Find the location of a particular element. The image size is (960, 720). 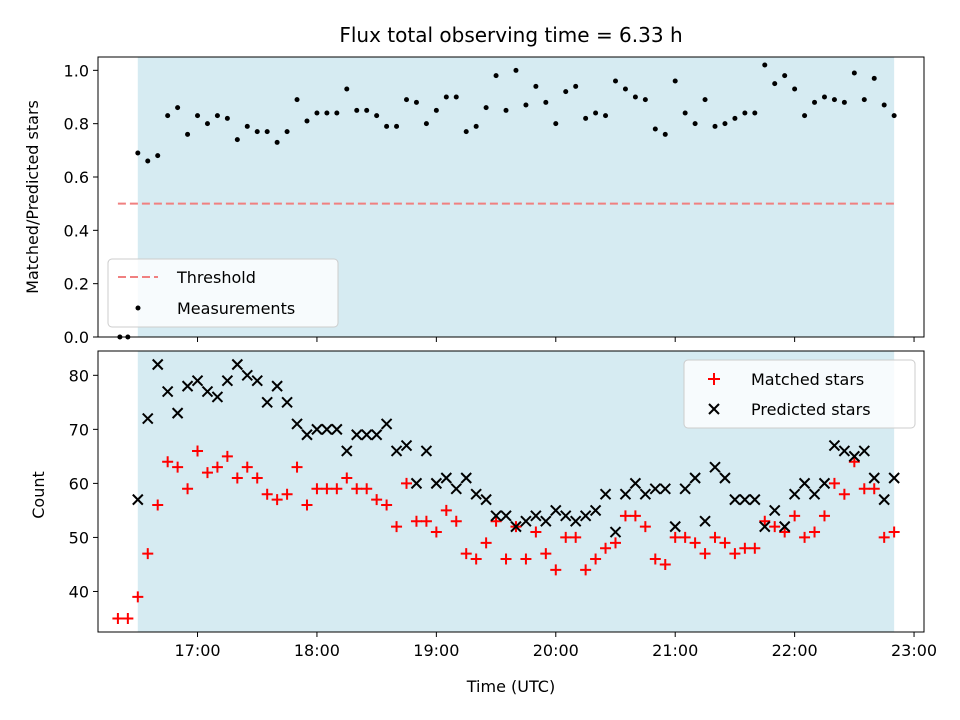

y-tick-label: 40 is located at coordinates (79, 591).